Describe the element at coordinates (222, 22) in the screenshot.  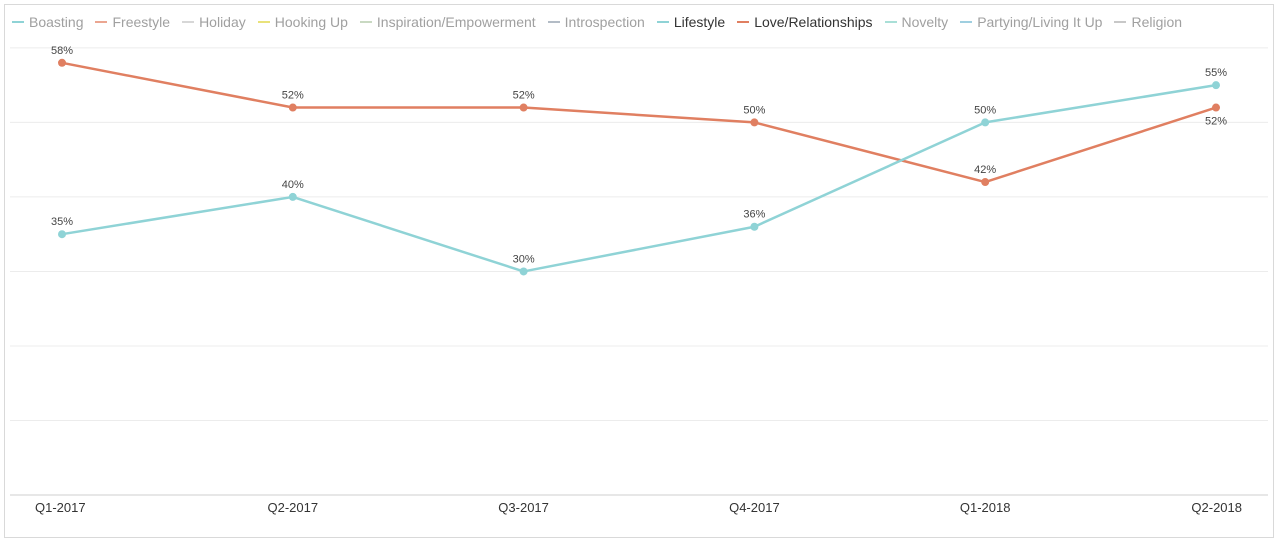
I see `legend-label: Holiday` at that location.